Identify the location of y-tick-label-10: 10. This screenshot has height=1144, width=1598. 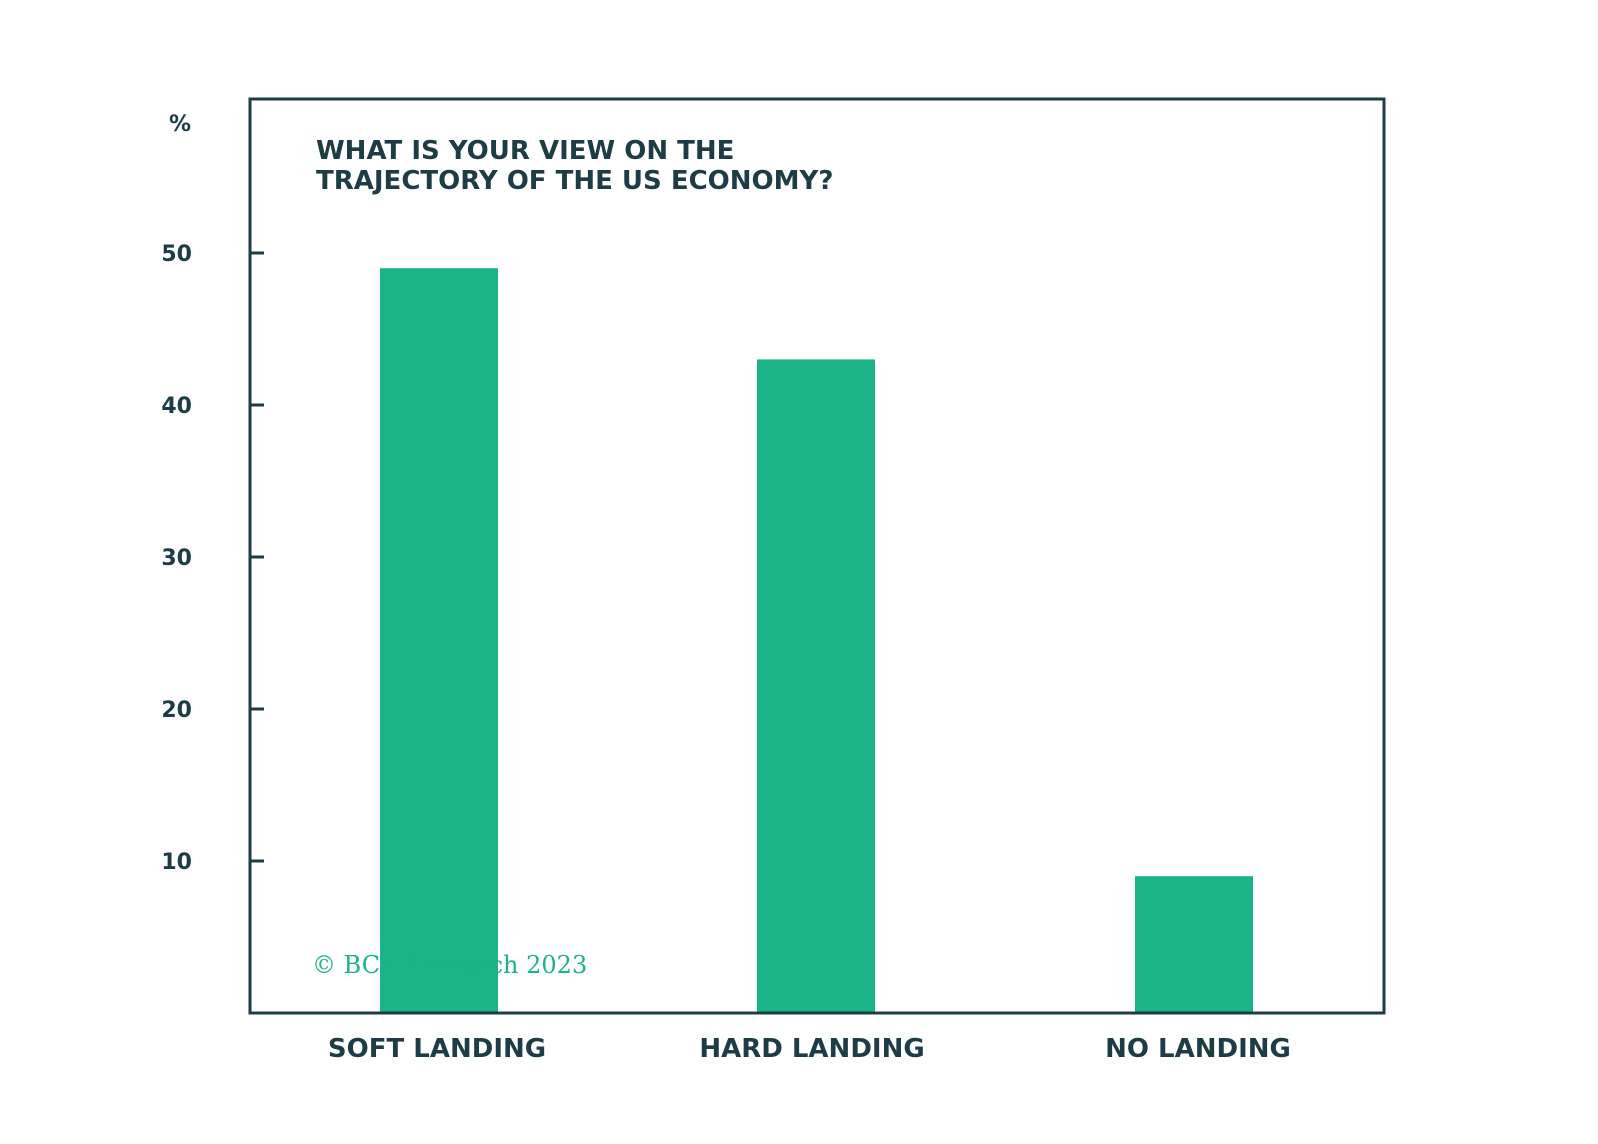
(176, 862).